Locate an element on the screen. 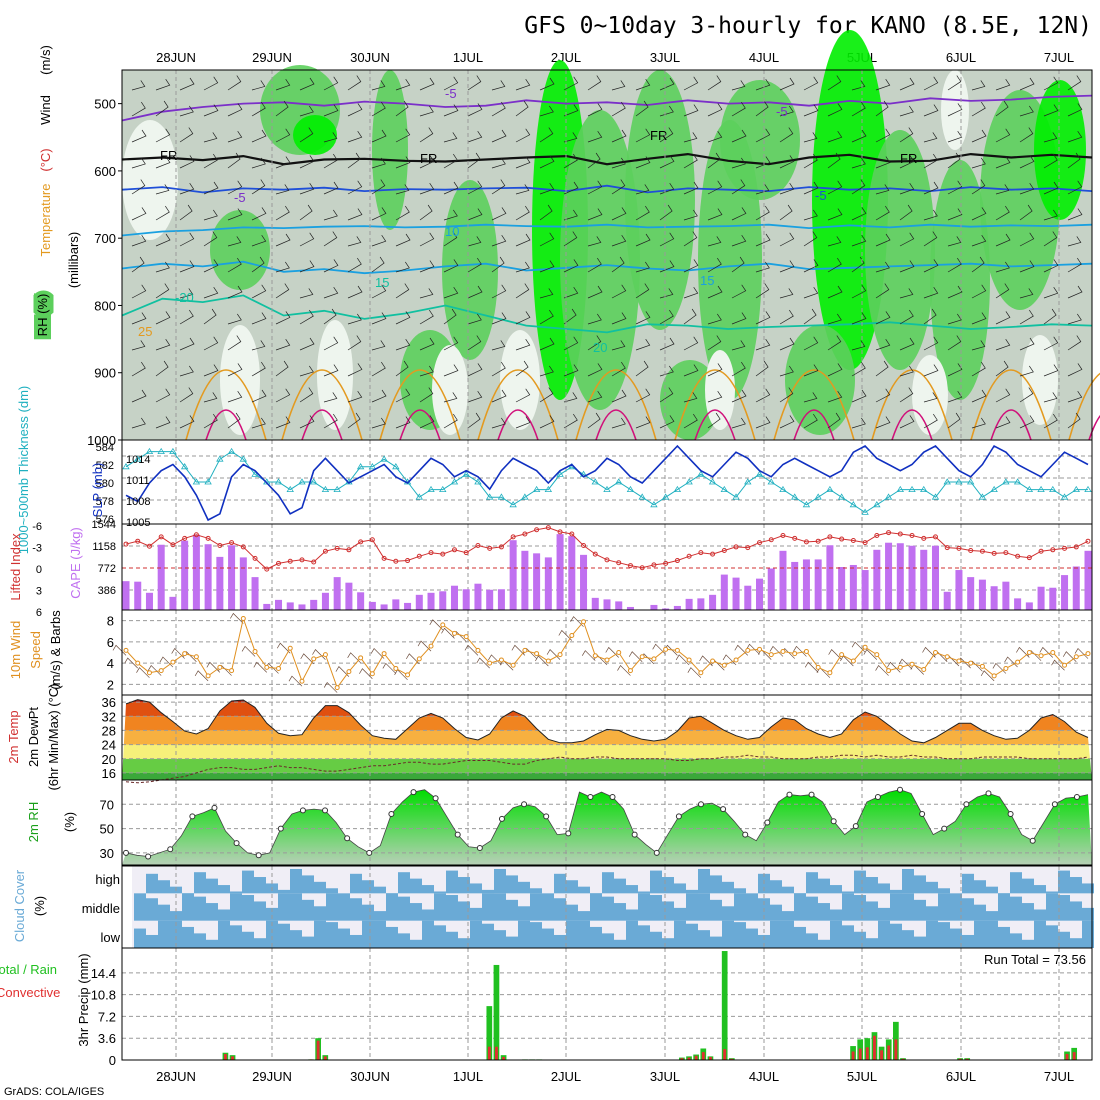 This screenshot has height=1100, width=1100. contour-label: -5 is located at coordinates (821, 195).